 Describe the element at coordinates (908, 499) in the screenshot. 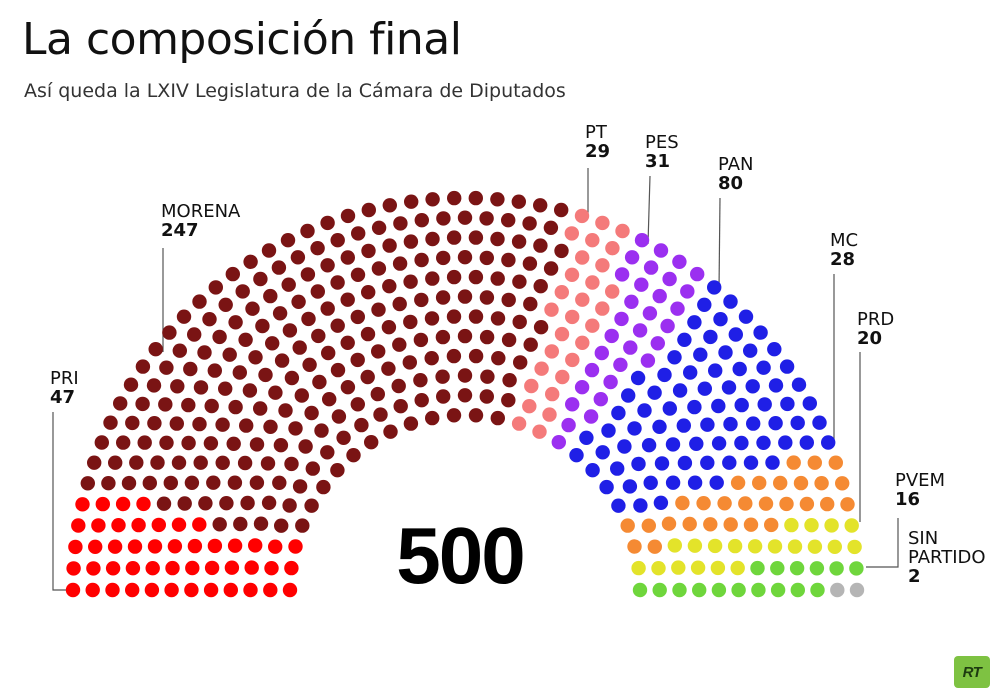

I see `label-pvem-seats: 16` at that location.